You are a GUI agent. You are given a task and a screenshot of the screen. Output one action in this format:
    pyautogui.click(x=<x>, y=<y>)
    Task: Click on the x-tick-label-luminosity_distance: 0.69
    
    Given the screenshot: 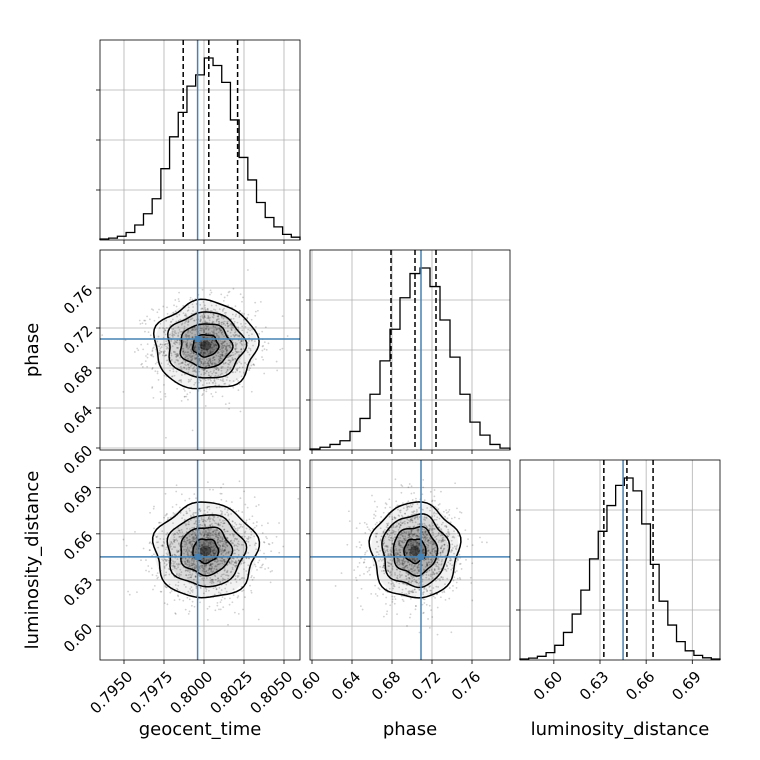 What is the action you would take?
    pyautogui.click(x=686, y=686)
    